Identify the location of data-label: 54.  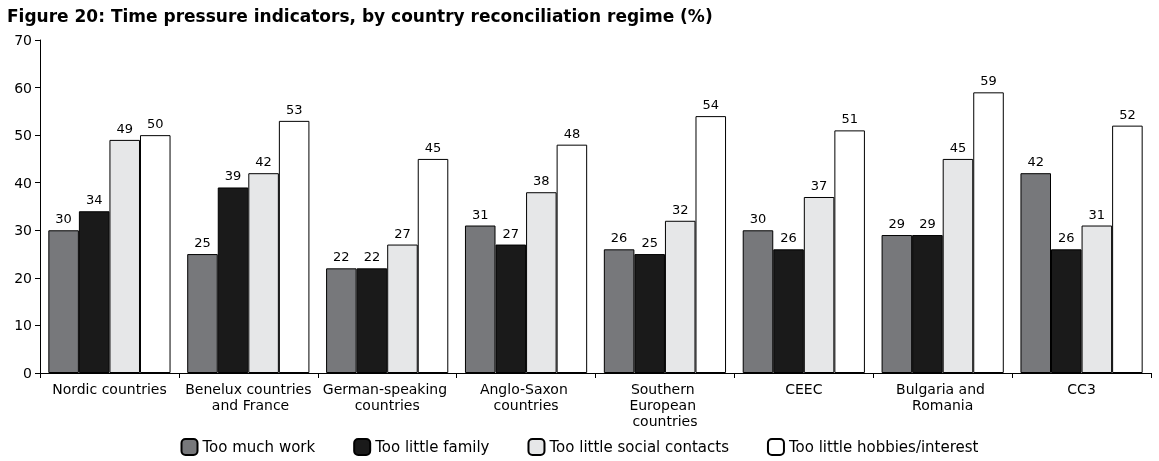
(711, 105).